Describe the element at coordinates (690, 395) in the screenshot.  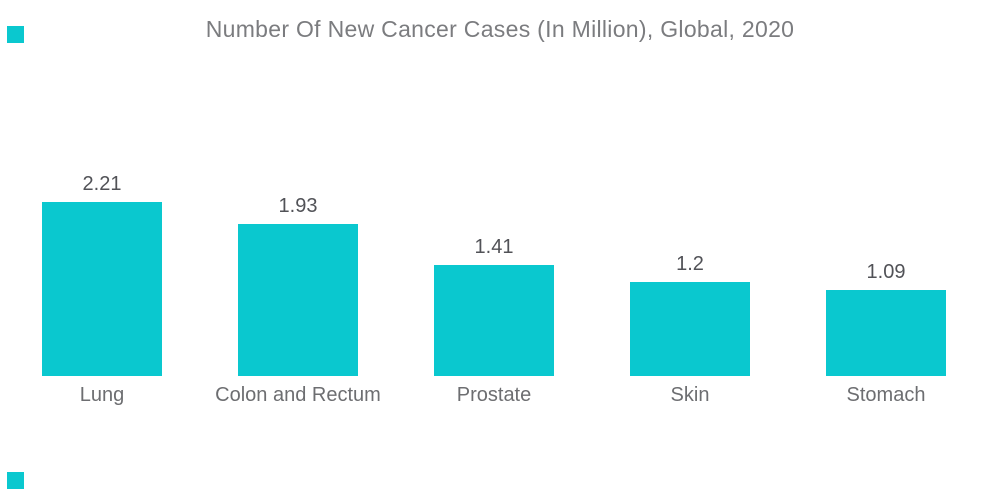
I see `bar-category-label: Skin` at that location.